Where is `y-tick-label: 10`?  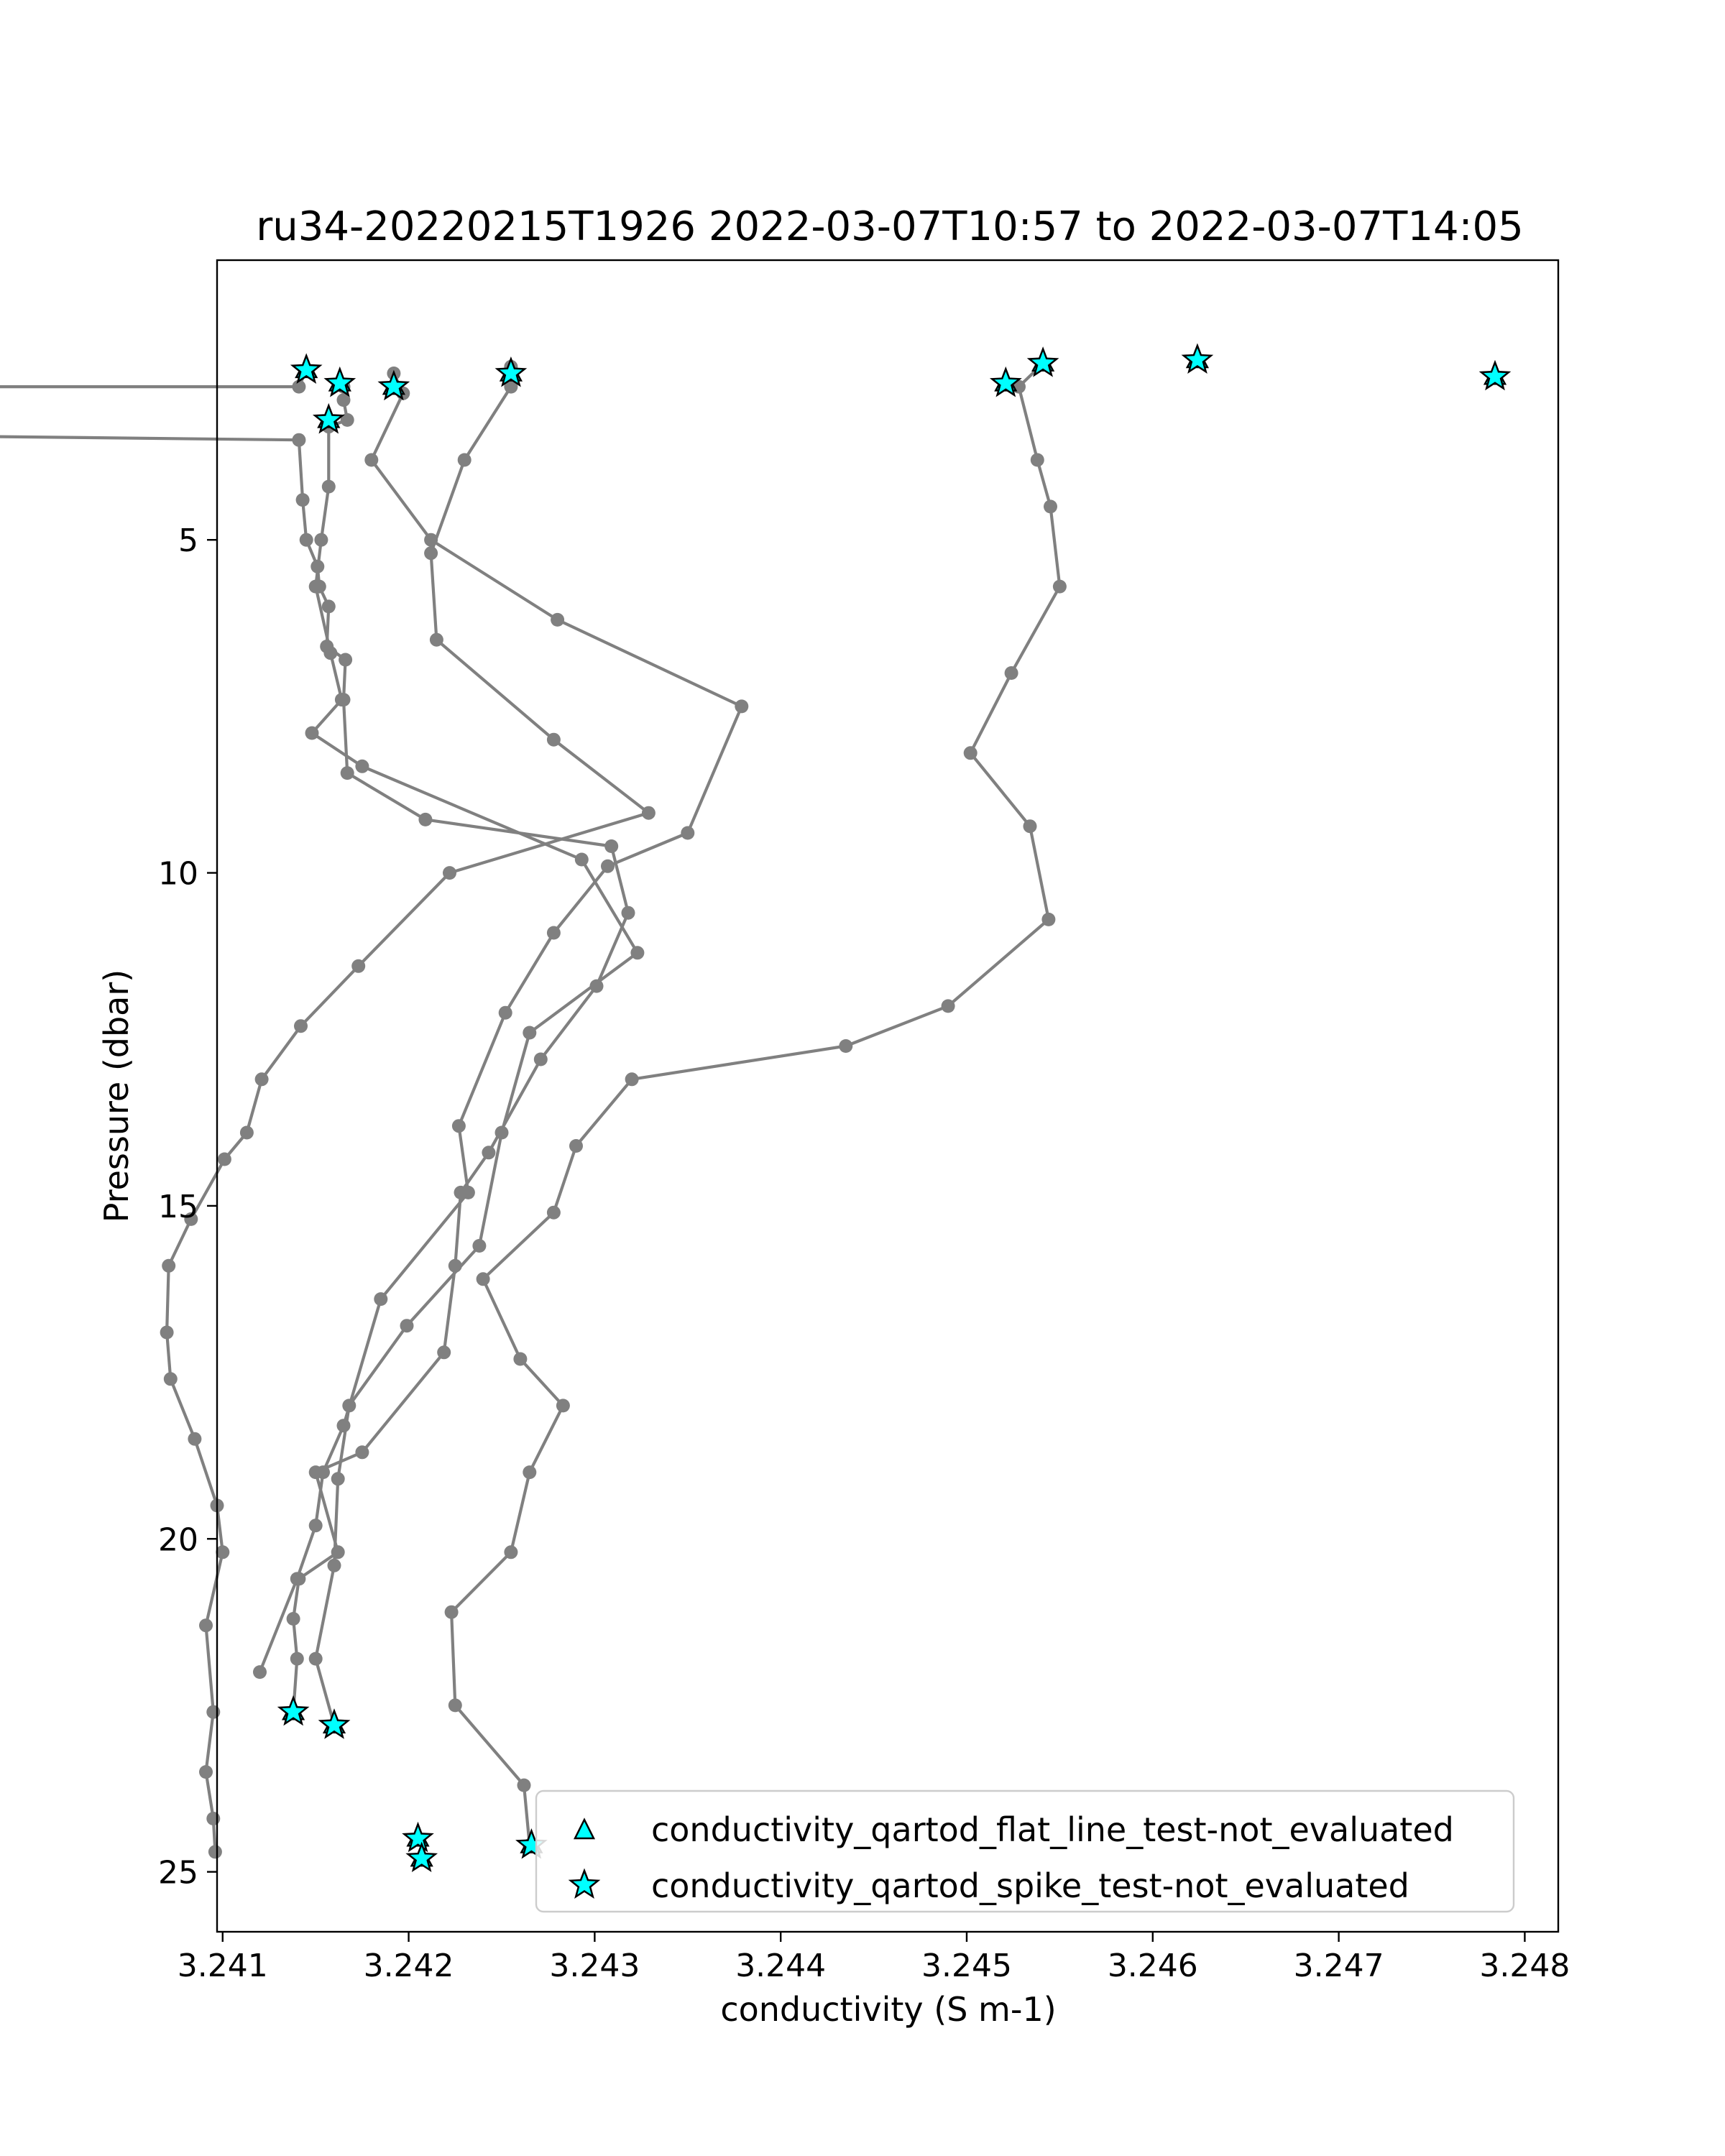 y-tick-label: 10 is located at coordinates (178, 874).